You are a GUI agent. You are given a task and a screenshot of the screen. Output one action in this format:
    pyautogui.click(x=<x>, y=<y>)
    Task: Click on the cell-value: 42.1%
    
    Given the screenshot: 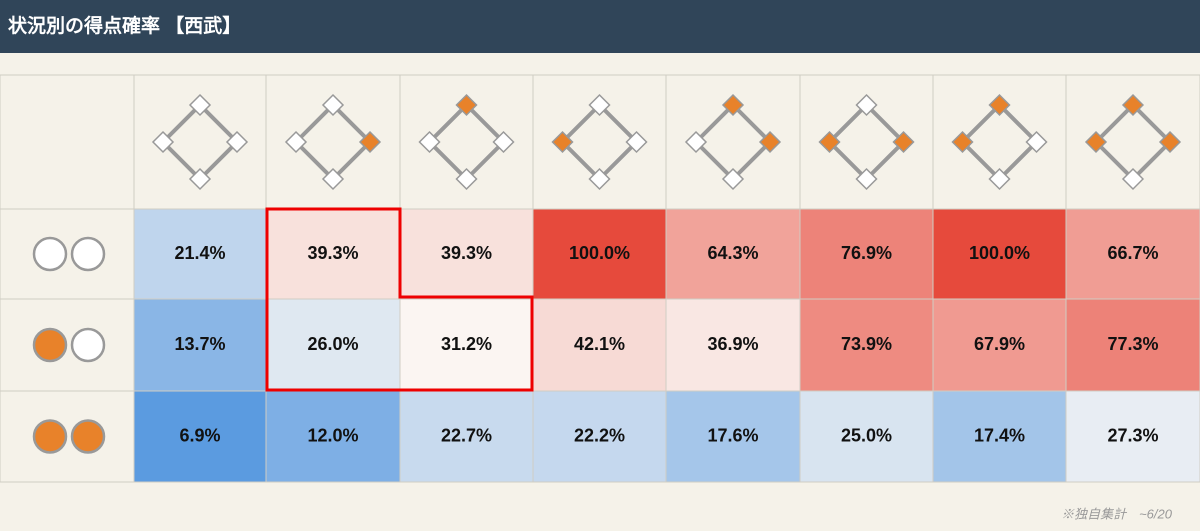 What is the action you would take?
    pyautogui.click(x=599, y=344)
    